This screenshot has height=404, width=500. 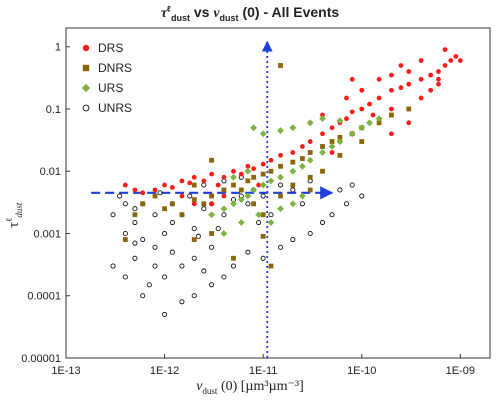 I want to click on y-tick-label: 0.0001, so click(x=44, y=297).